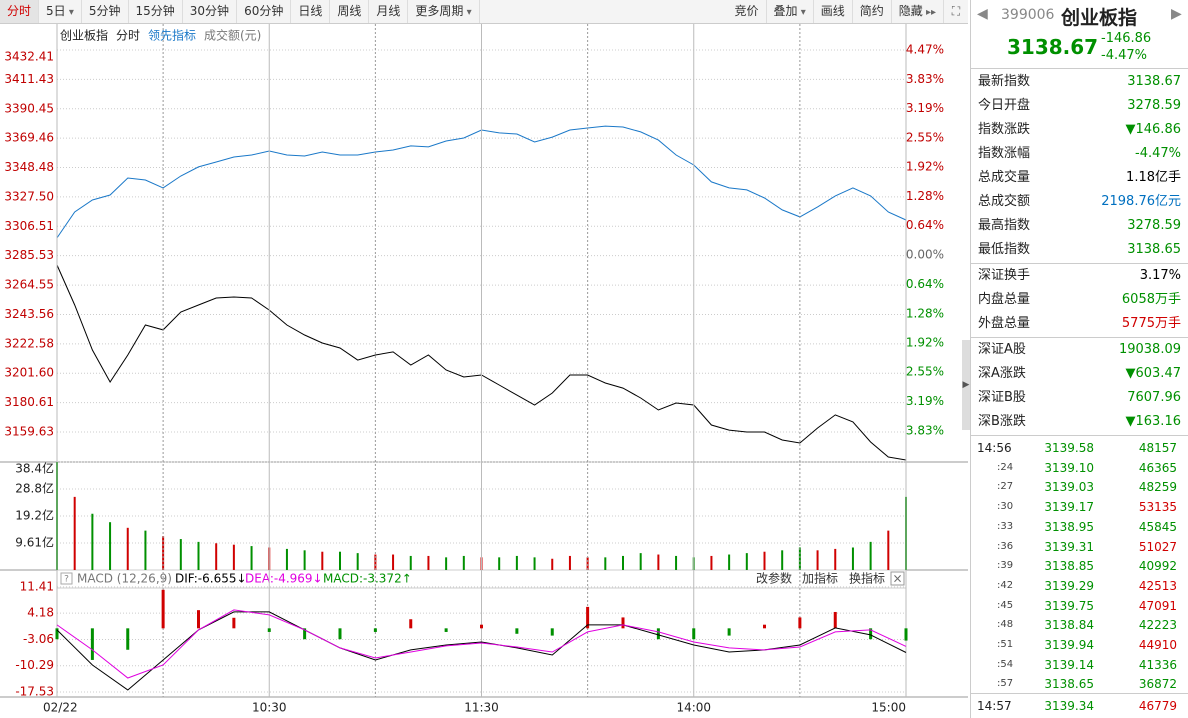 The width and height of the screenshot is (1188, 718). I want to click on toolbar-button: 周线, so click(350, 11).